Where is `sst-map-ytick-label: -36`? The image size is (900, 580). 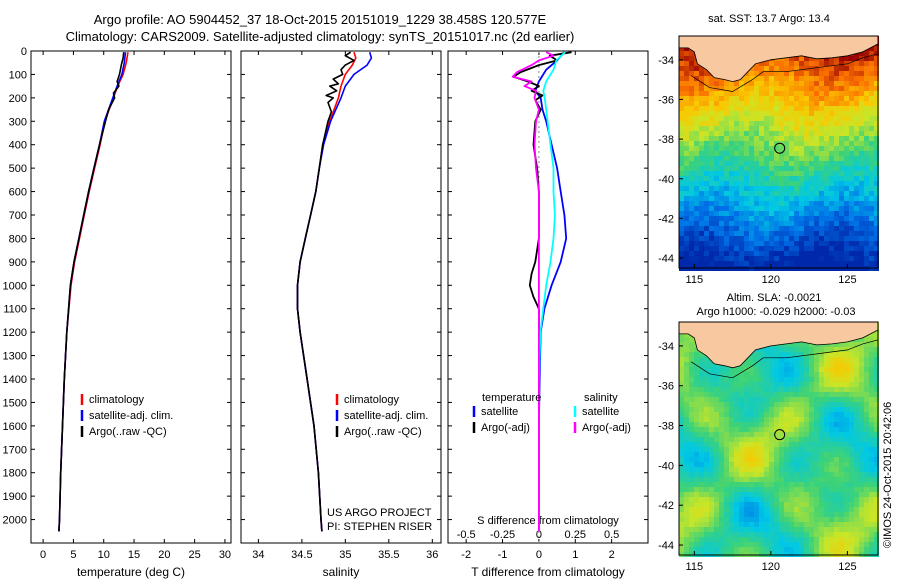
sst-map-ytick-label: -36 is located at coordinates (666, 100).